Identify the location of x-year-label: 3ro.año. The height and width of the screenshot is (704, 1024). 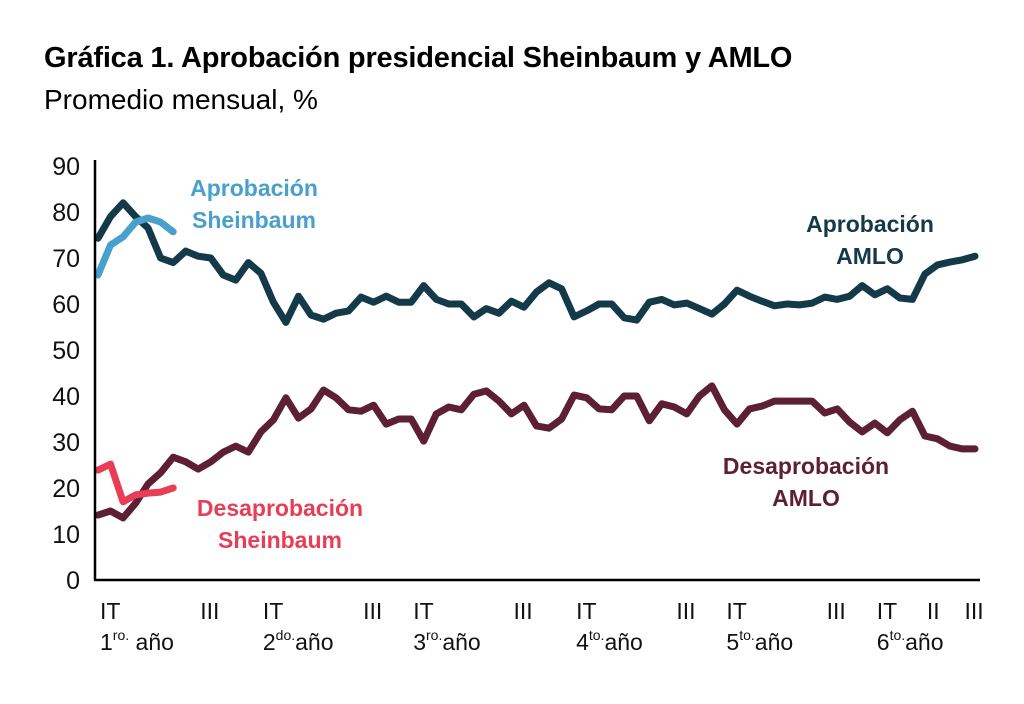
(447, 641).